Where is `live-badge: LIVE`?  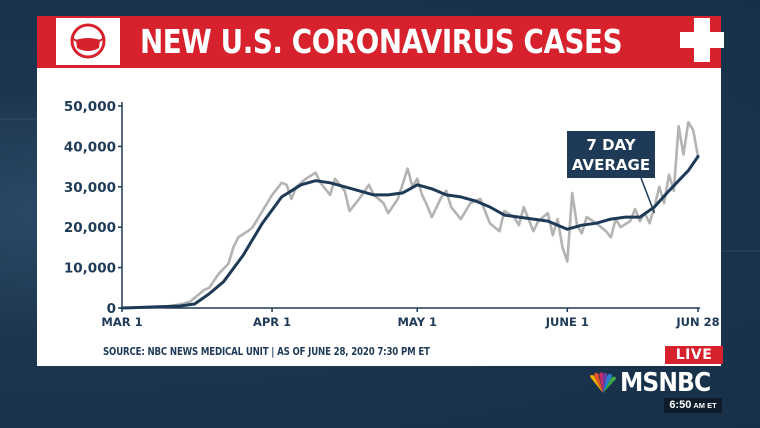 live-badge: LIVE is located at coordinates (694, 355).